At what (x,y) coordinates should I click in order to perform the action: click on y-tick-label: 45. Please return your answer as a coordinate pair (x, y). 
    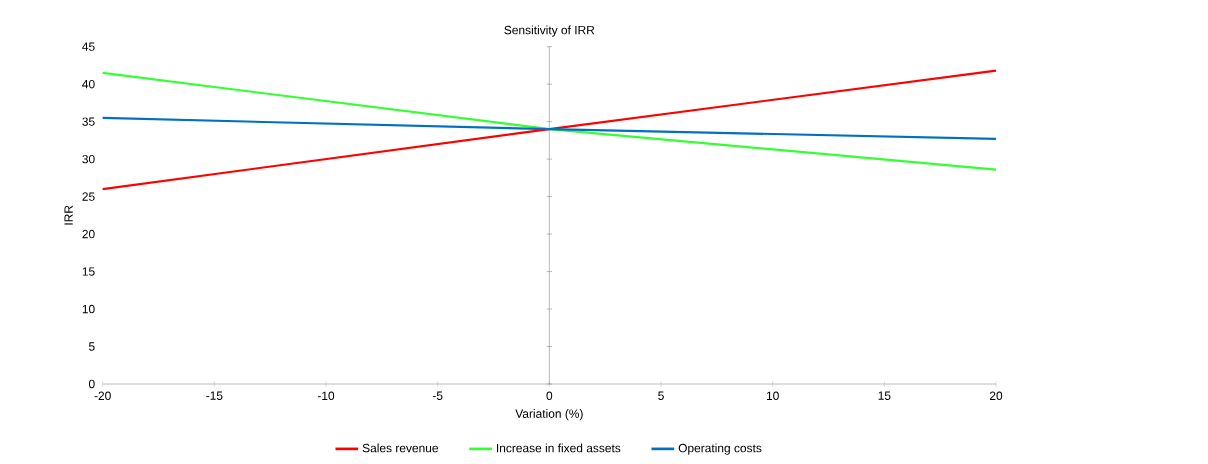
    Looking at the image, I should click on (88, 46).